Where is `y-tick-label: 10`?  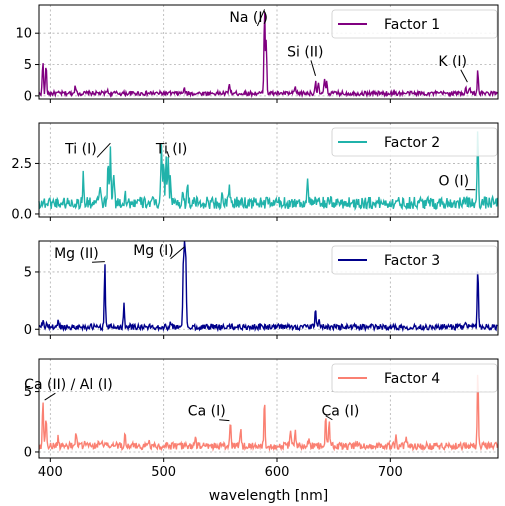 y-tick-label: 10 is located at coordinates (23, 34).